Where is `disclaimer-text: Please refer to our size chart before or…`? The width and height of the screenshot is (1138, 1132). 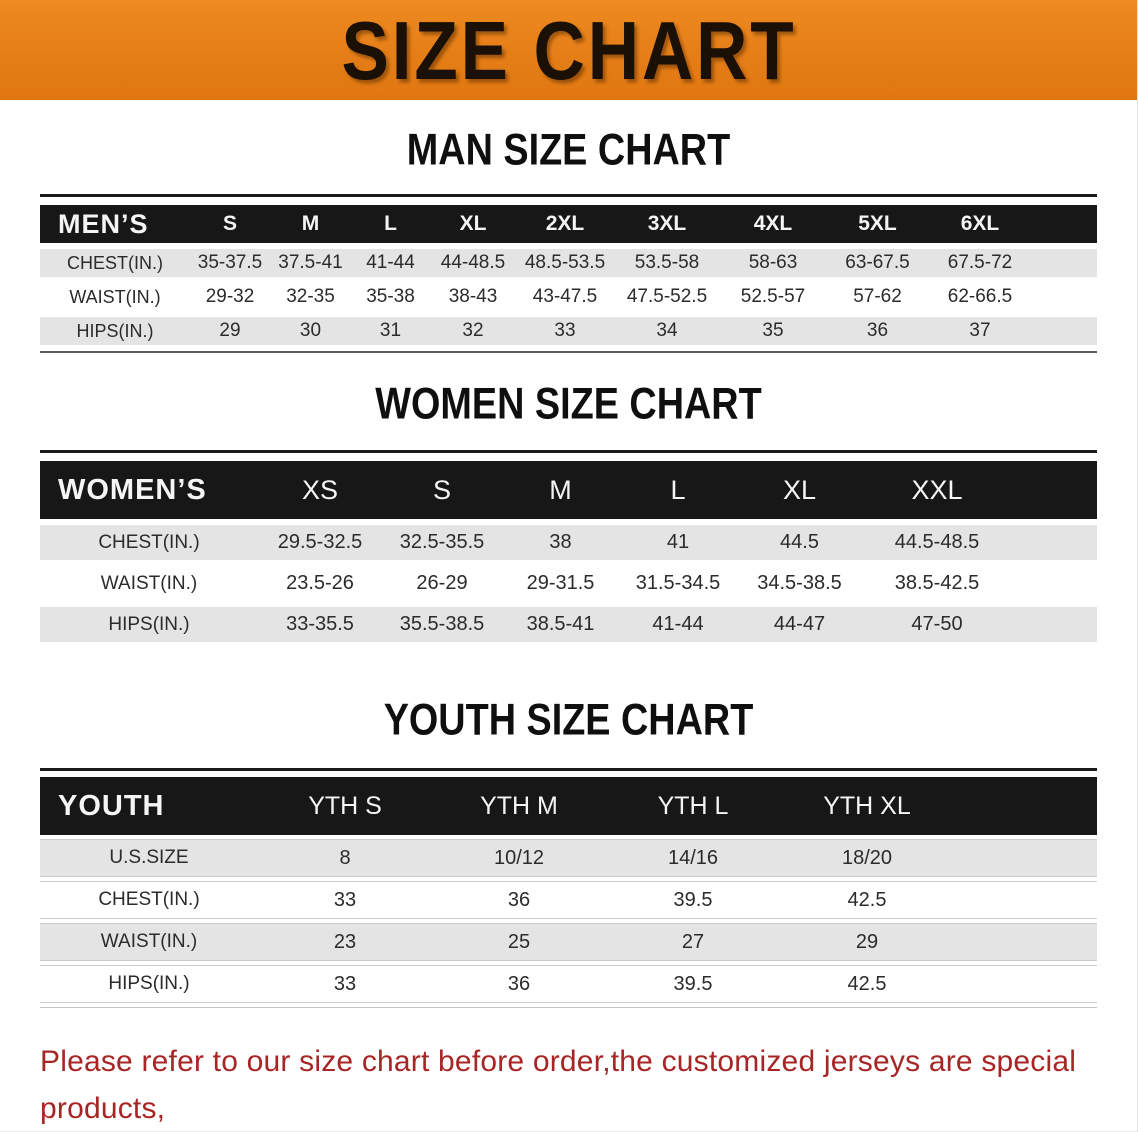 disclaimer-text: Please refer to our size chart before or… is located at coordinates (569, 1084).